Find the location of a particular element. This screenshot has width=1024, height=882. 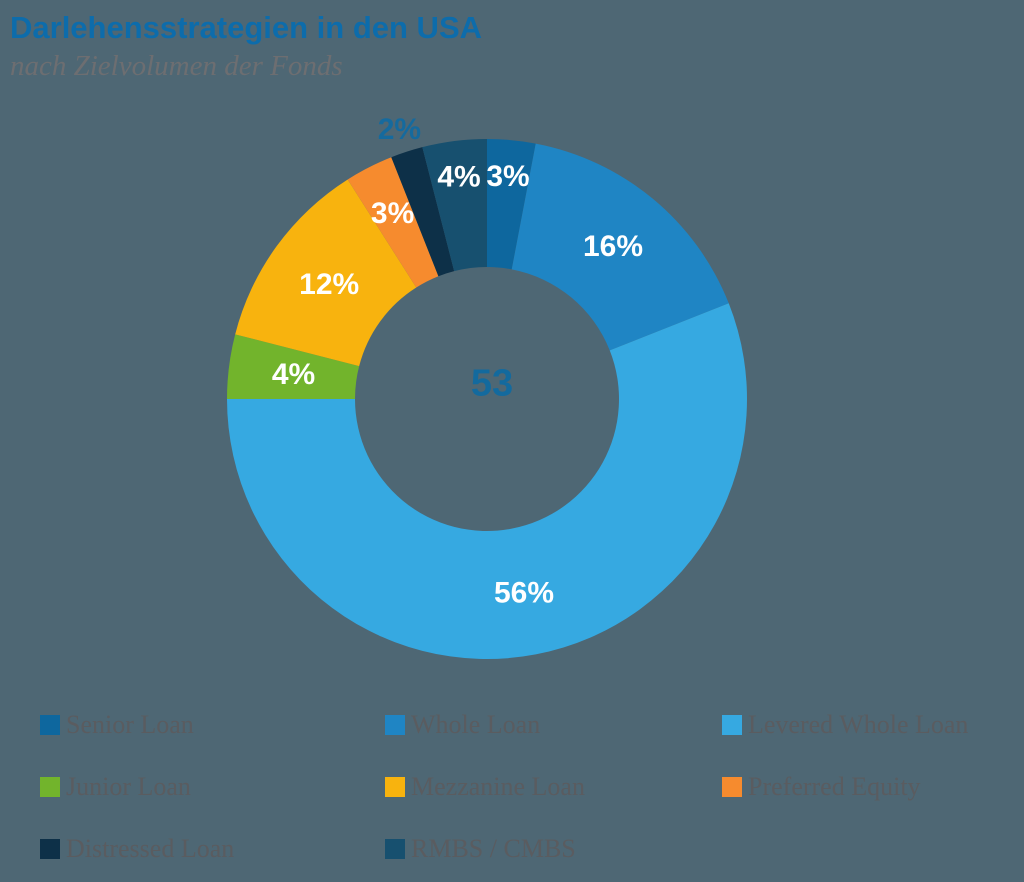

legend-swatch-distressed-loan is located at coordinates (50, 849).